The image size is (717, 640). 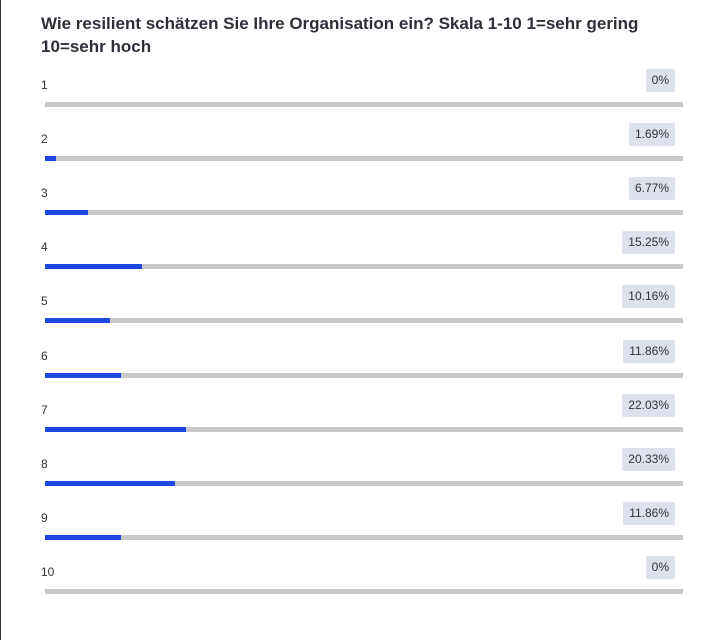 I want to click on value-label: 1.69%, so click(x=651, y=135).